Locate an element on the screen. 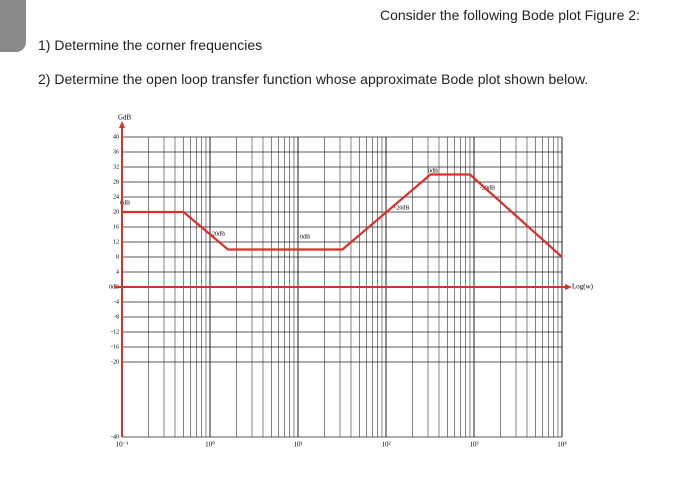  side-tab is located at coordinates (13, 26).